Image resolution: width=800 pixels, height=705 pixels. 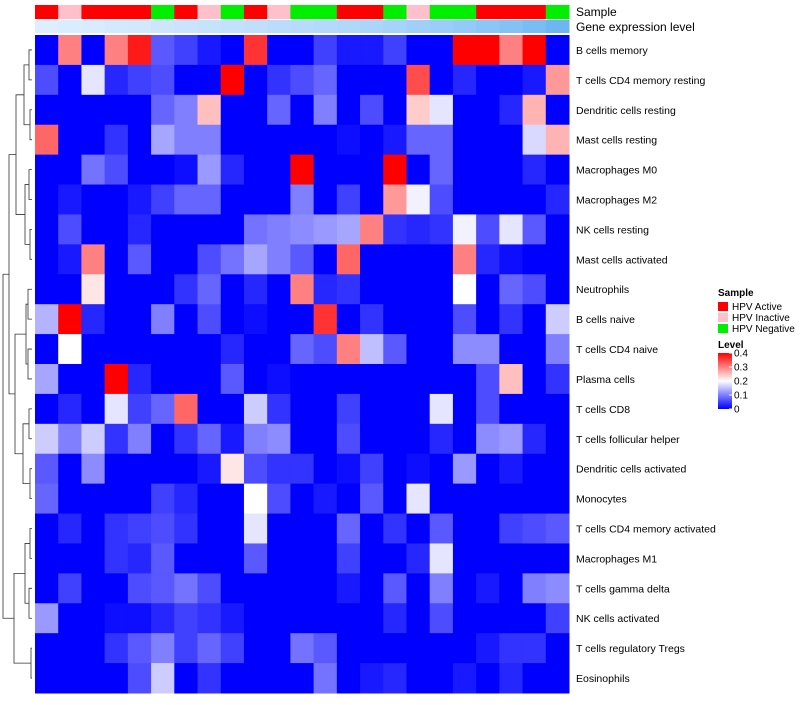 I want to click on row-label: NK cells activated, so click(x=618, y=619).